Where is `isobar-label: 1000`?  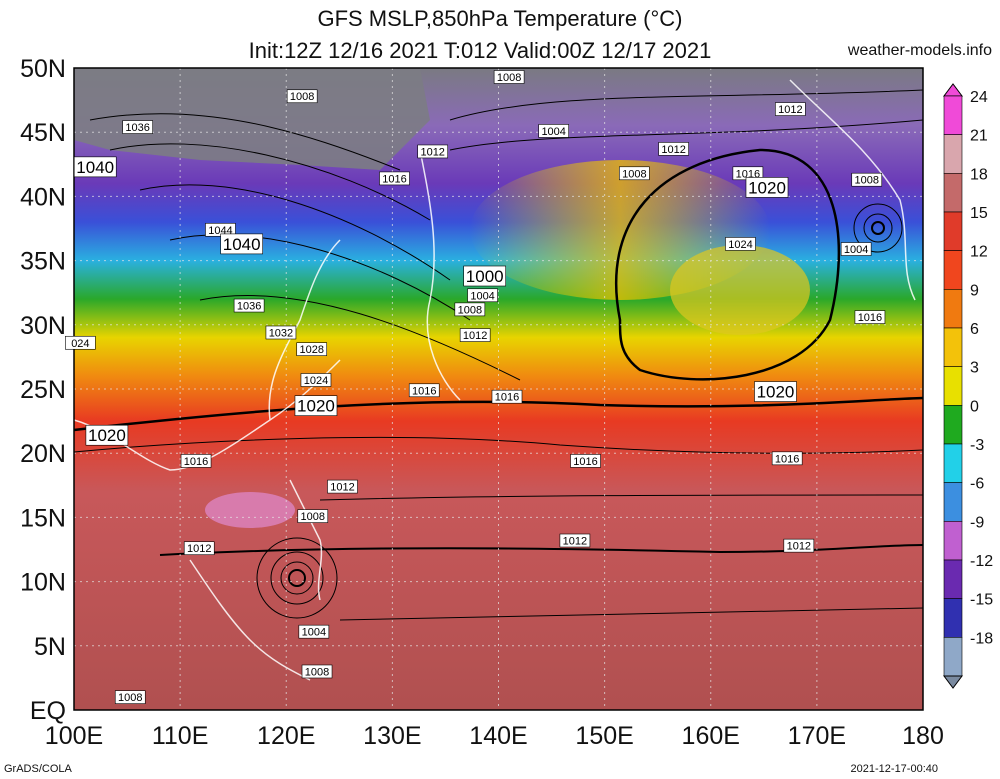
isobar-label: 1000 is located at coordinates (485, 276).